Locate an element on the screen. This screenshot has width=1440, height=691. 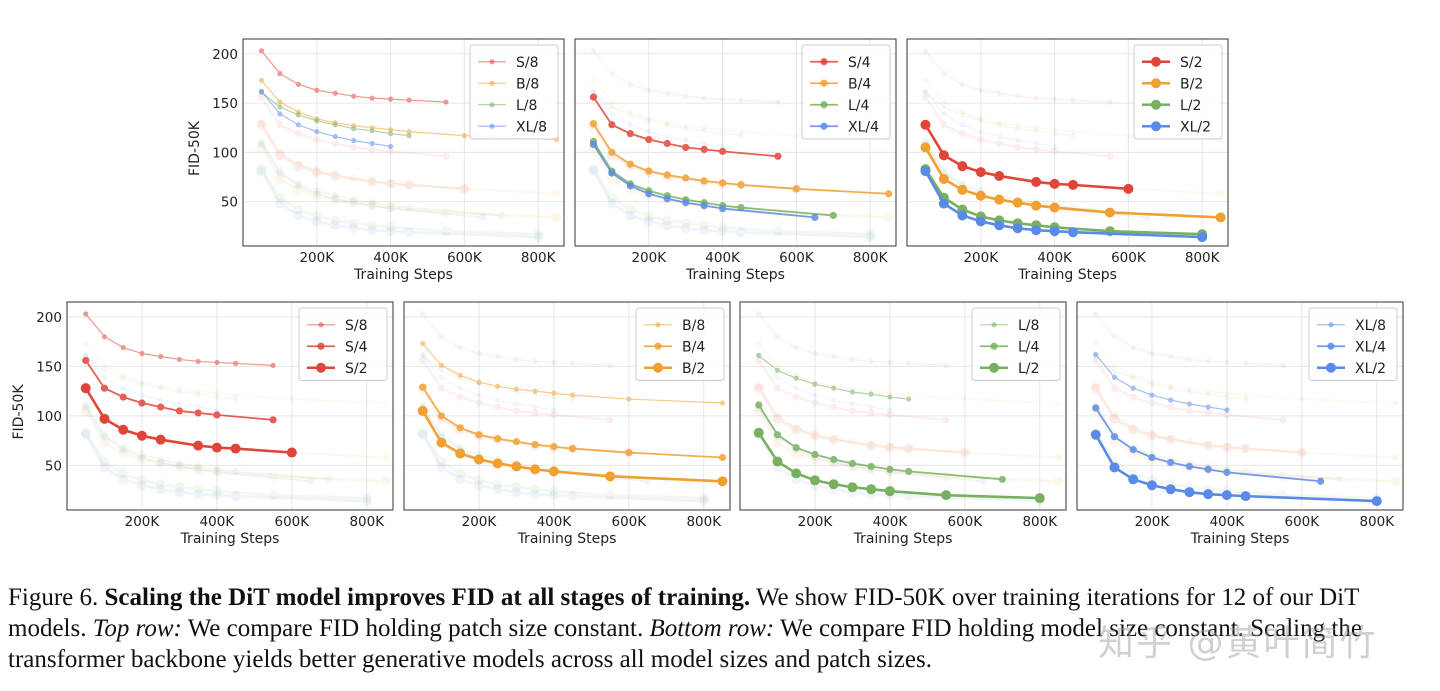
legend-label: XL/4 is located at coordinates (1370, 347).